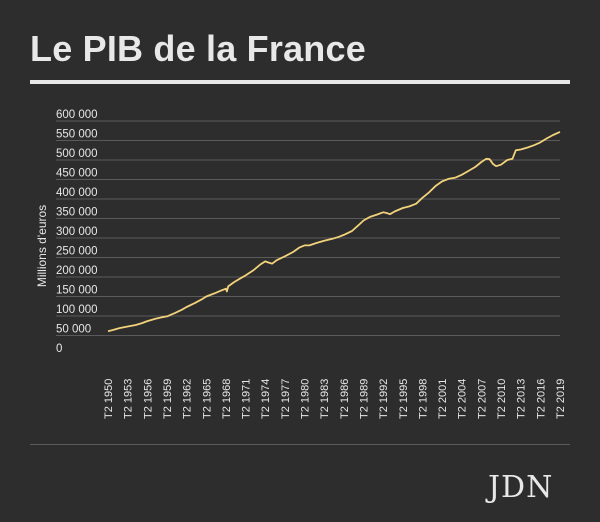 This screenshot has height=522, width=600. Describe the element at coordinates (73, 330) in the screenshot. I see `y-tick-label: 50 000` at that location.